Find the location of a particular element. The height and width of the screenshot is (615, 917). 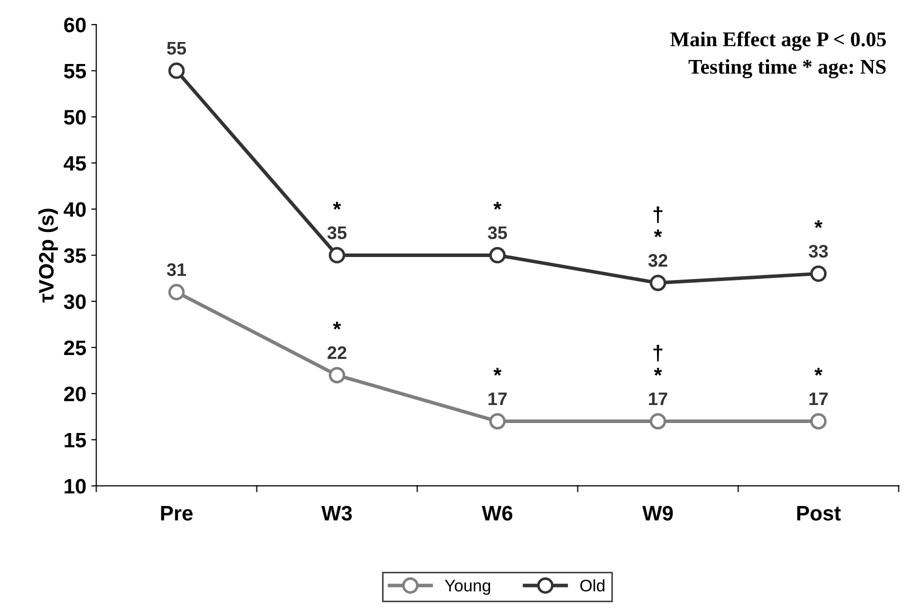

data-label: 31 is located at coordinates (176, 269).